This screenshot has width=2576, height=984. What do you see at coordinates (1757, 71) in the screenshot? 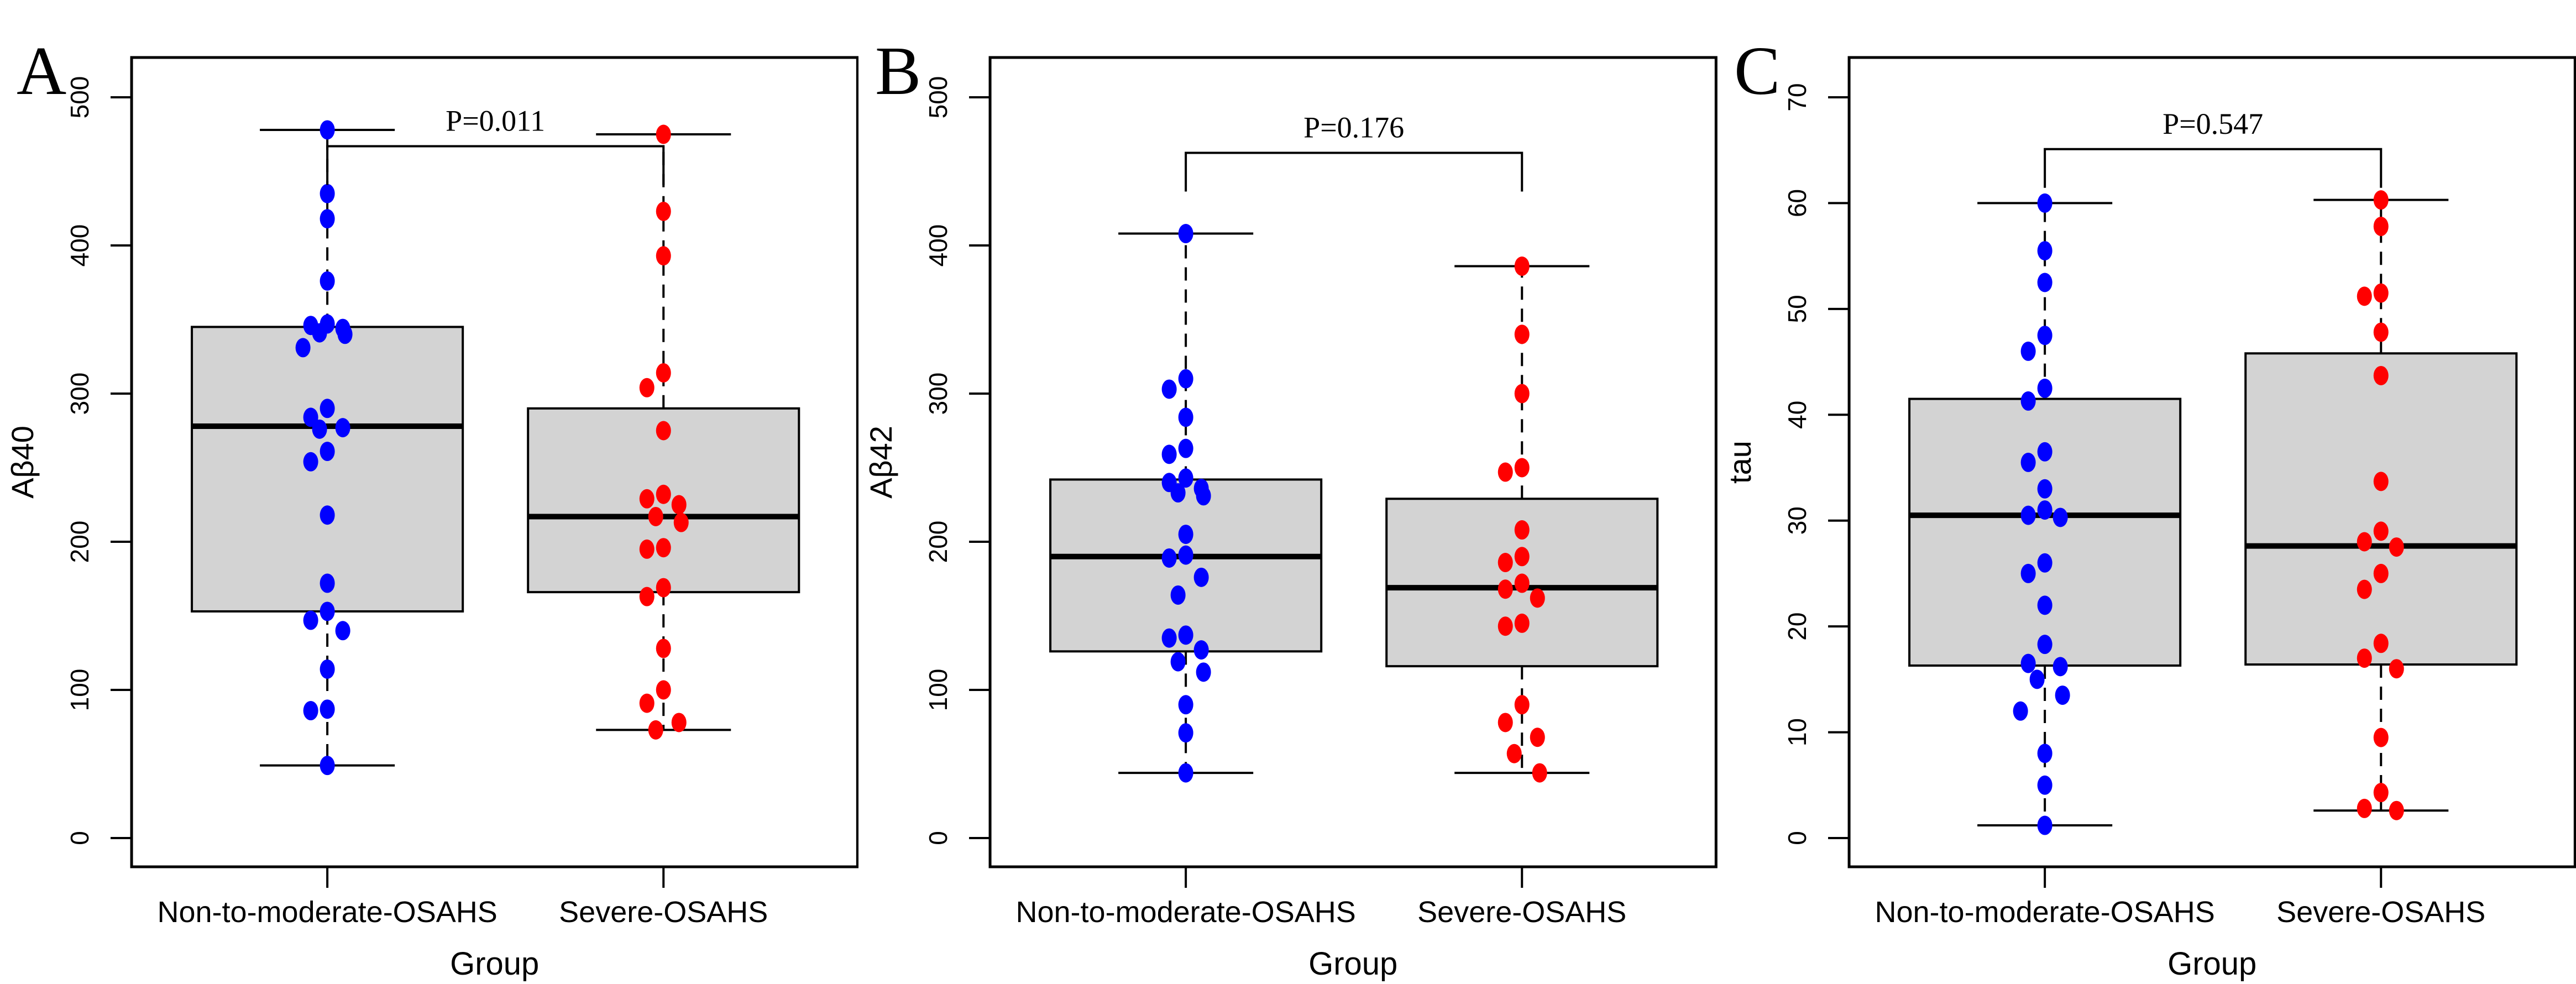
I see `panel-letter: C` at bounding box center [1757, 71].